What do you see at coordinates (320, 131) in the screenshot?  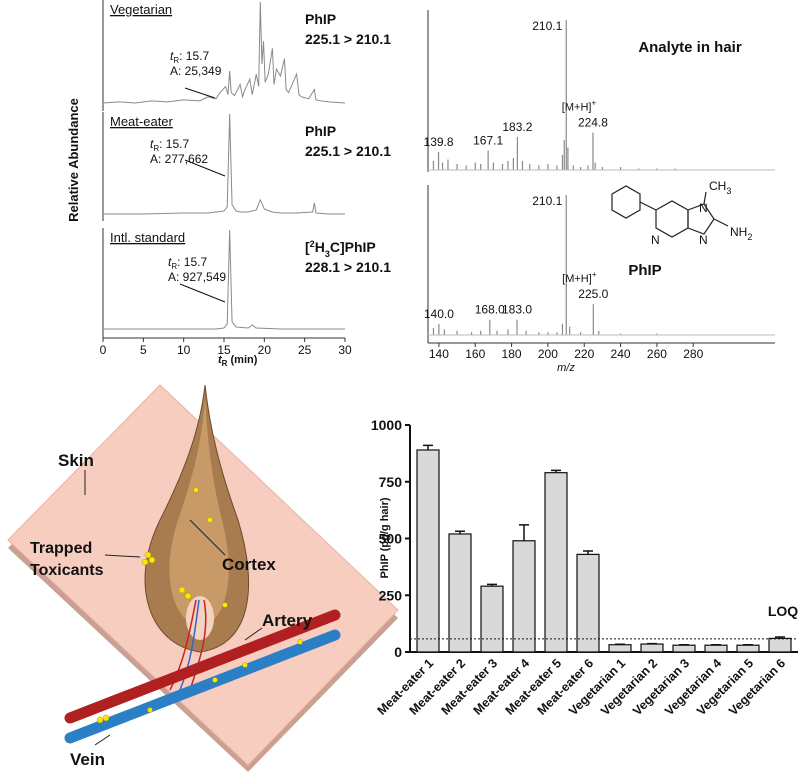 I see `compound: PhIP` at bounding box center [320, 131].